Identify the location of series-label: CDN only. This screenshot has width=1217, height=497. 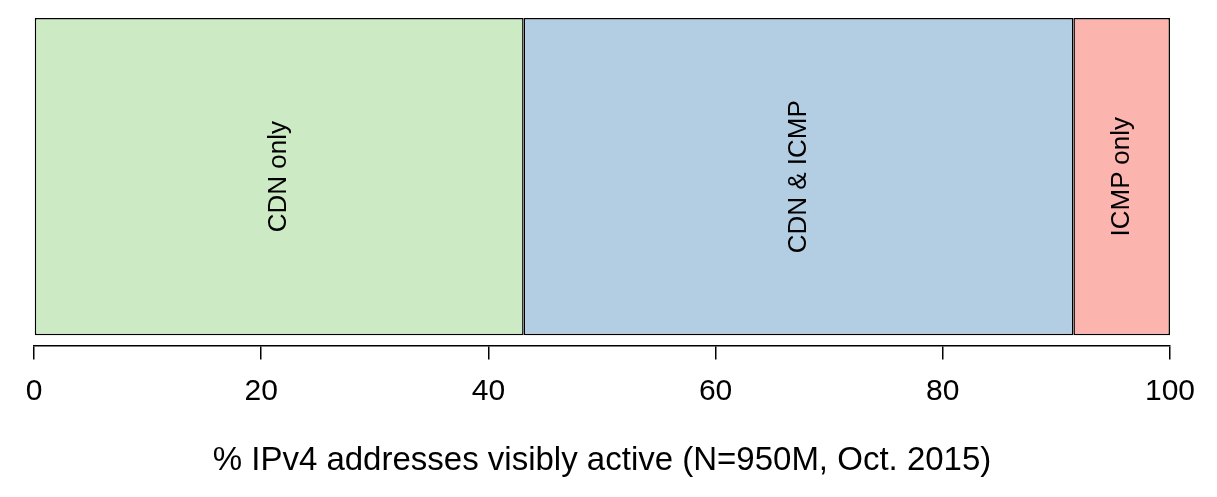
(277, 177).